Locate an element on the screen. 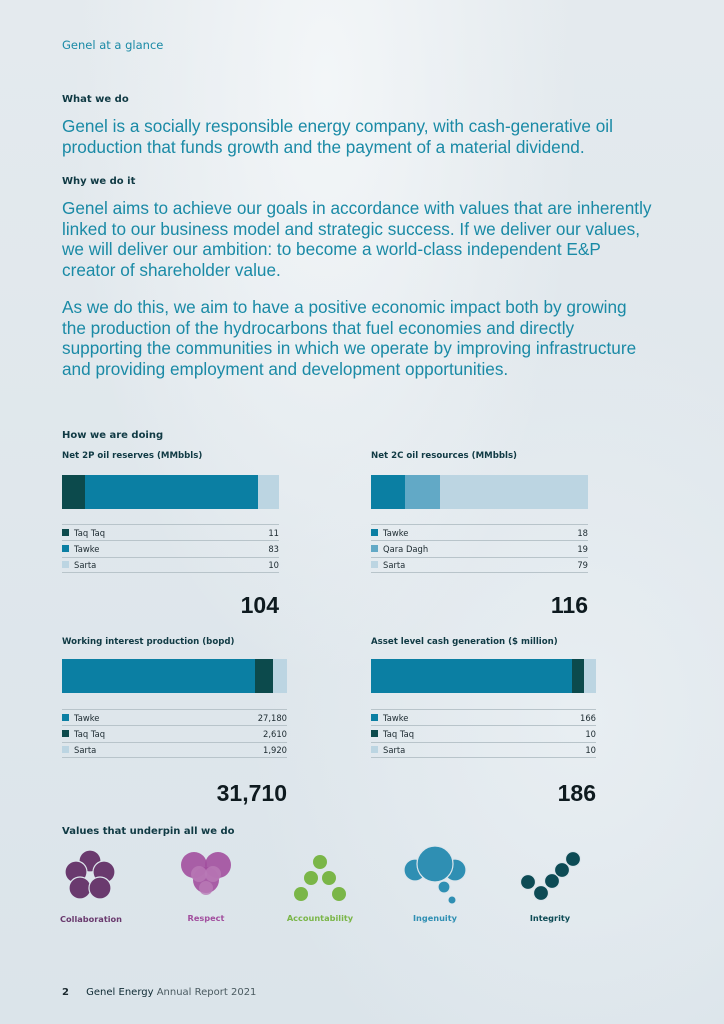  footer-report: Annual Report 2021 is located at coordinates (206, 992).